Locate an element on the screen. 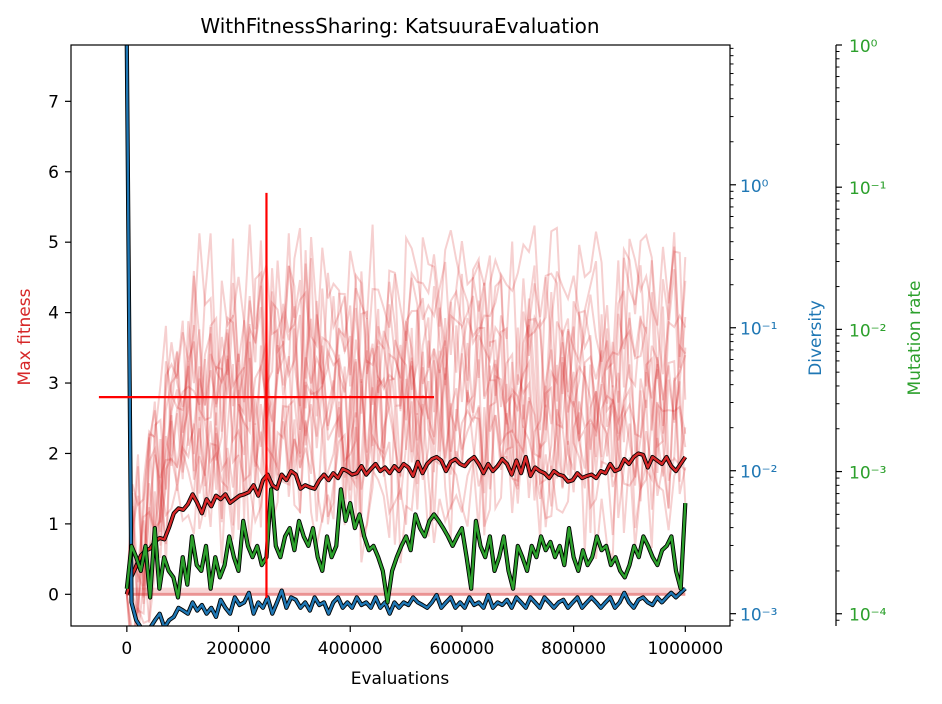 This screenshot has height=704, width=942. diversity-tick-label: 10⁻³ is located at coordinates (758, 616).